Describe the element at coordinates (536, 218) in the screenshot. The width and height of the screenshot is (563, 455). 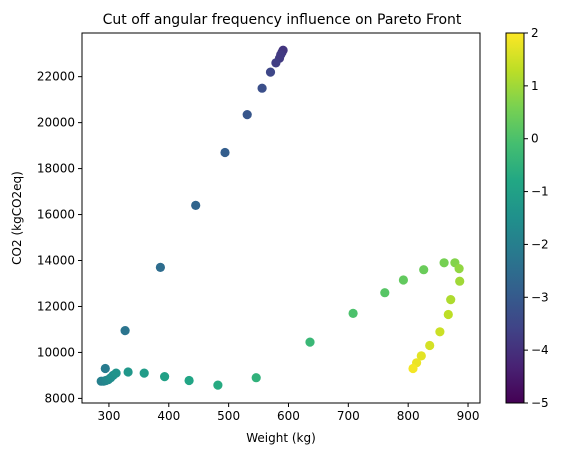
I see `colorbar-ticks: −5 −4 −3 −2 −1 0 1 2` at that location.